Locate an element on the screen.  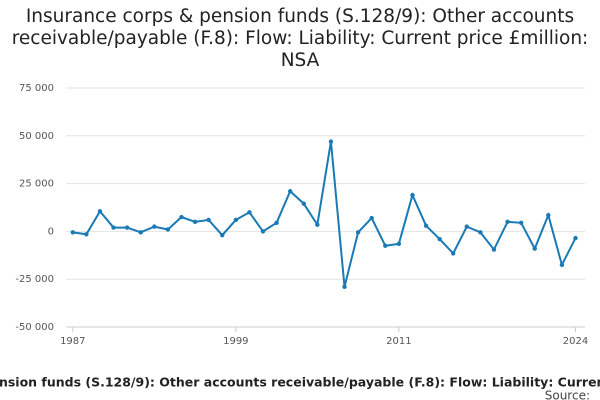
x-tick-label: 1987 is located at coordinates (72, 341).